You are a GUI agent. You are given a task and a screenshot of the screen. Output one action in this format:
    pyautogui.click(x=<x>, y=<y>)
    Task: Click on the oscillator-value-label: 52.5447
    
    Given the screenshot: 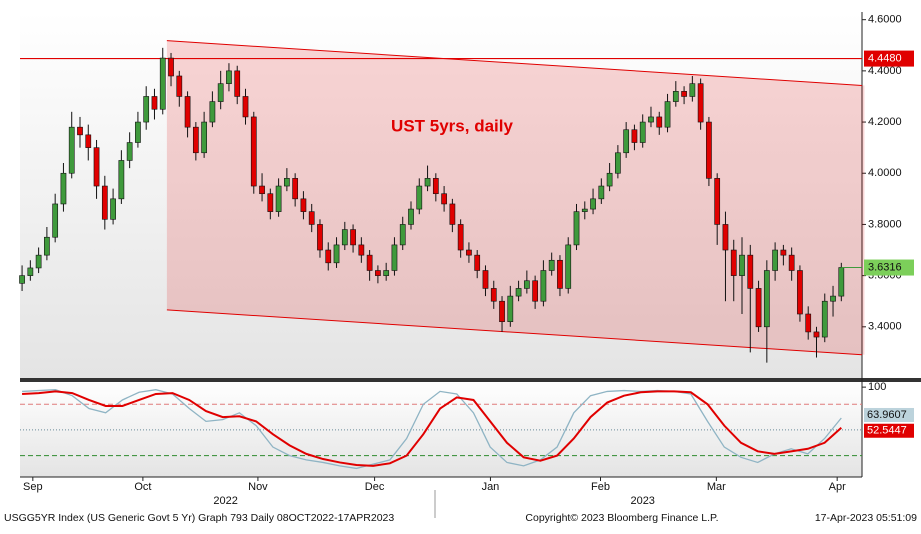 What is the action you would take?
    pyautogui.click(x=887, y=431)
    